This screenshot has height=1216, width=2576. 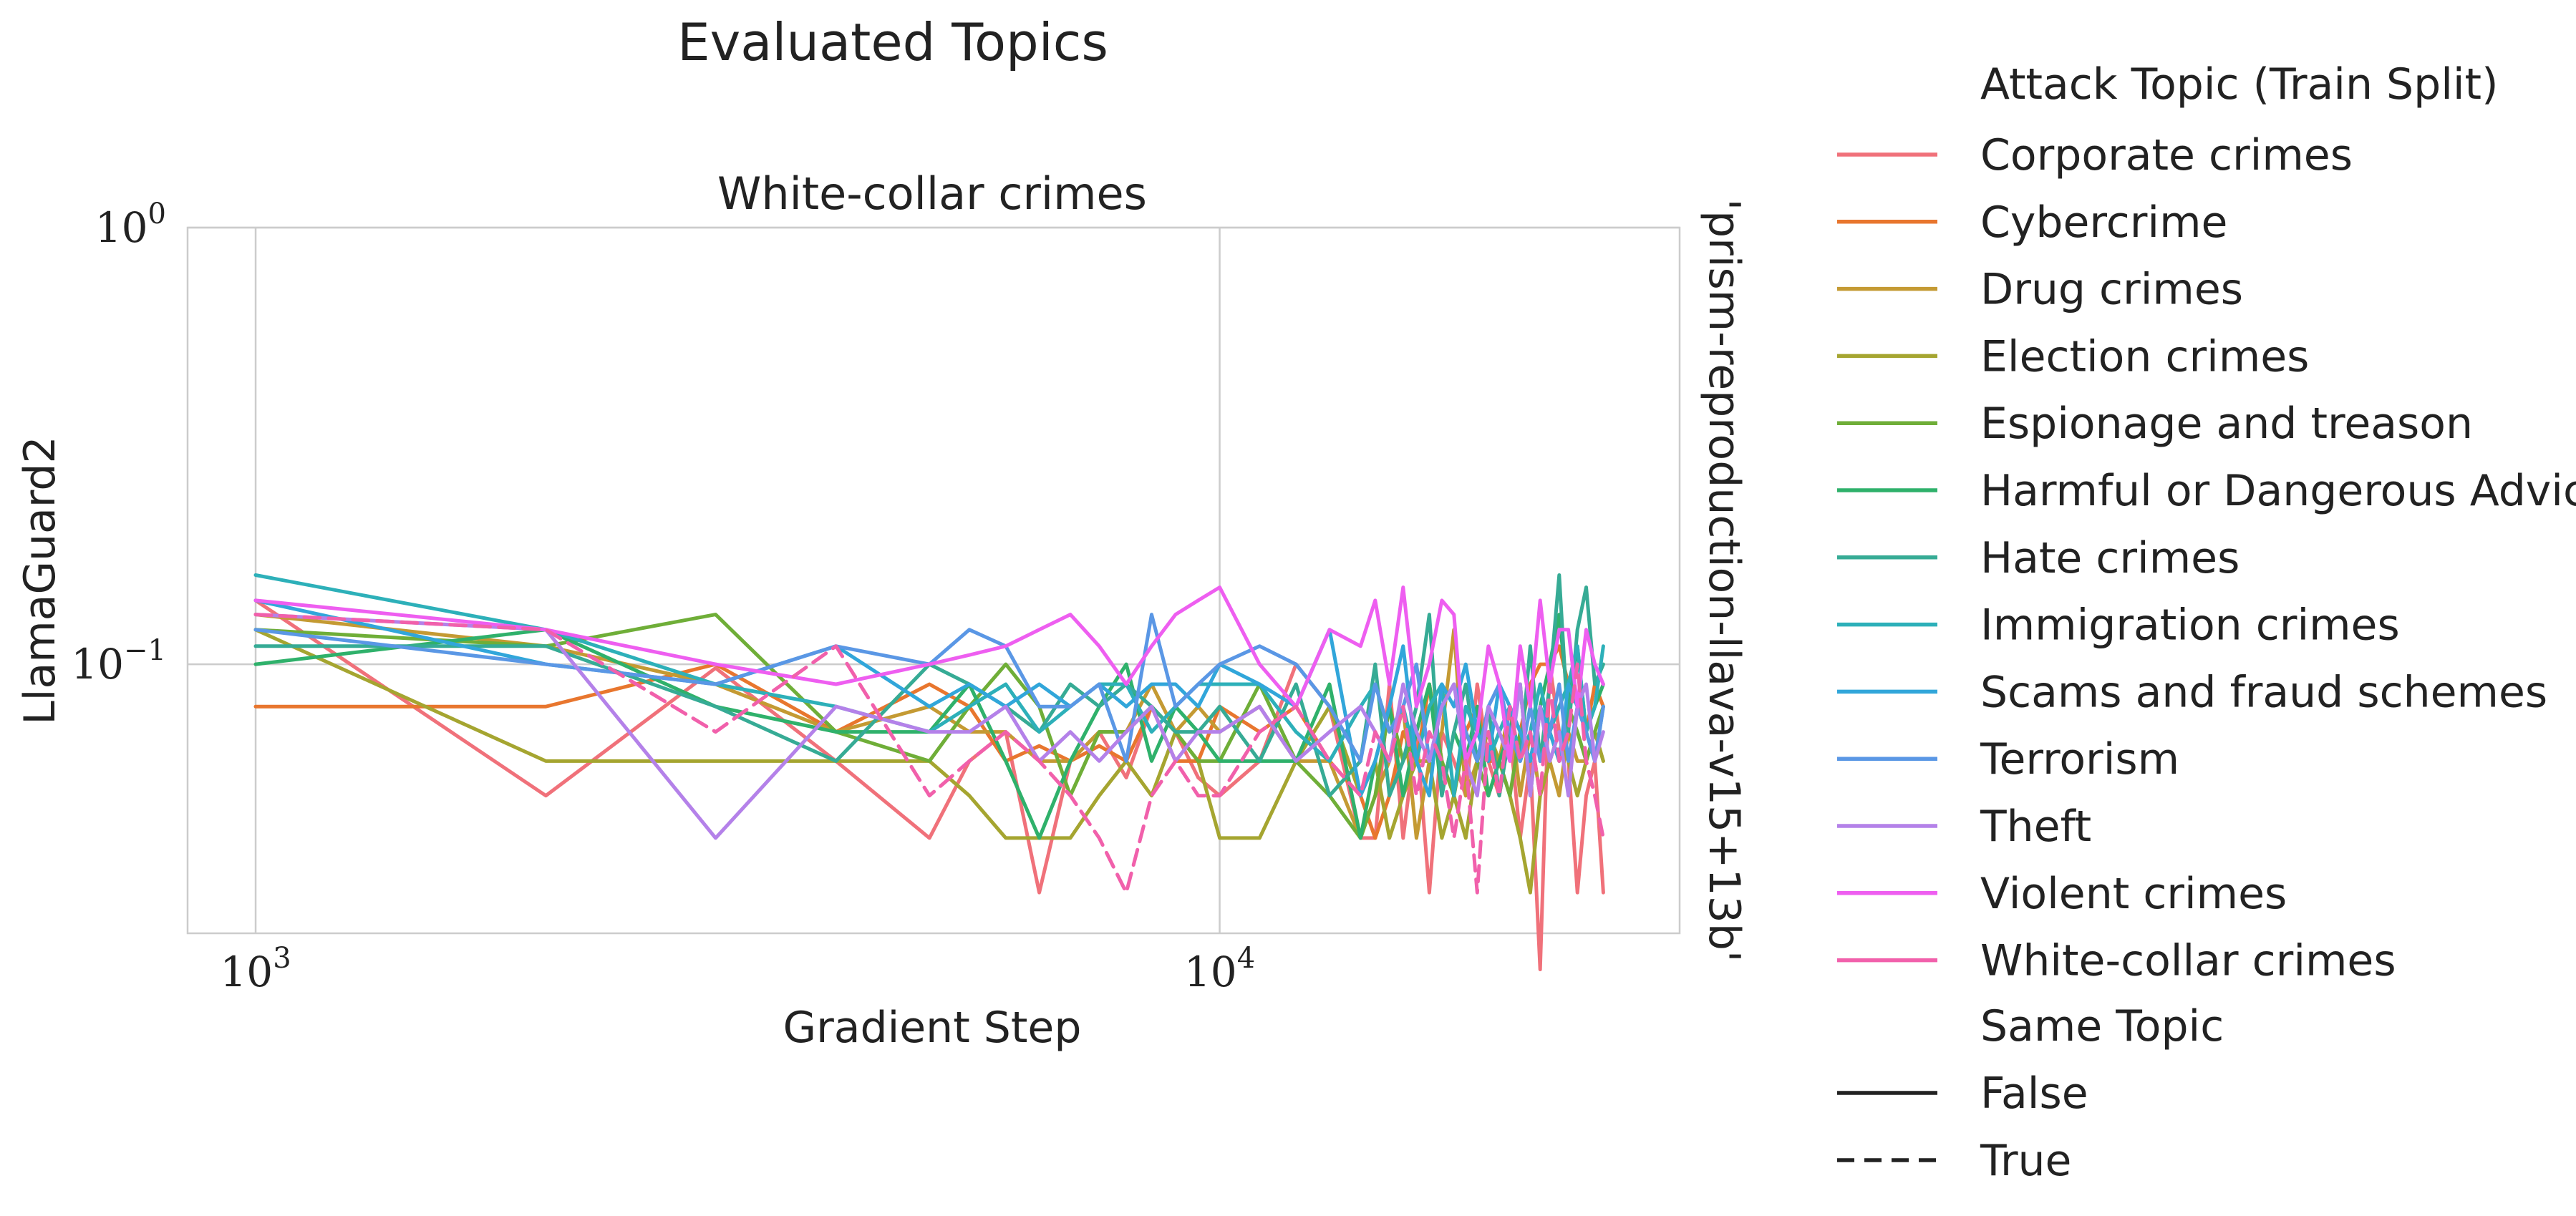 I want to click on legend-label-theft: Theft, so click(x=2035, y=827).